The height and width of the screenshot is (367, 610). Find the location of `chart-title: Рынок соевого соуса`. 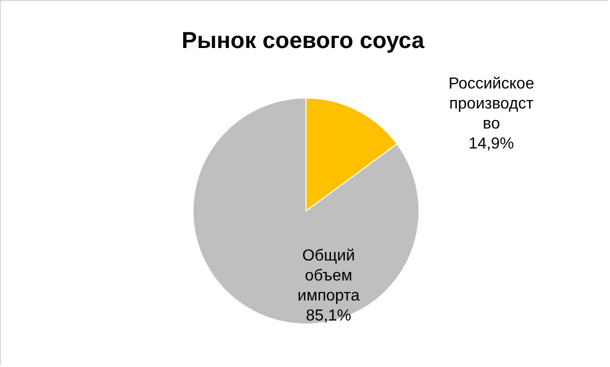

chart-title: Рынок соевого соуса is located at coordinates (303, 40).